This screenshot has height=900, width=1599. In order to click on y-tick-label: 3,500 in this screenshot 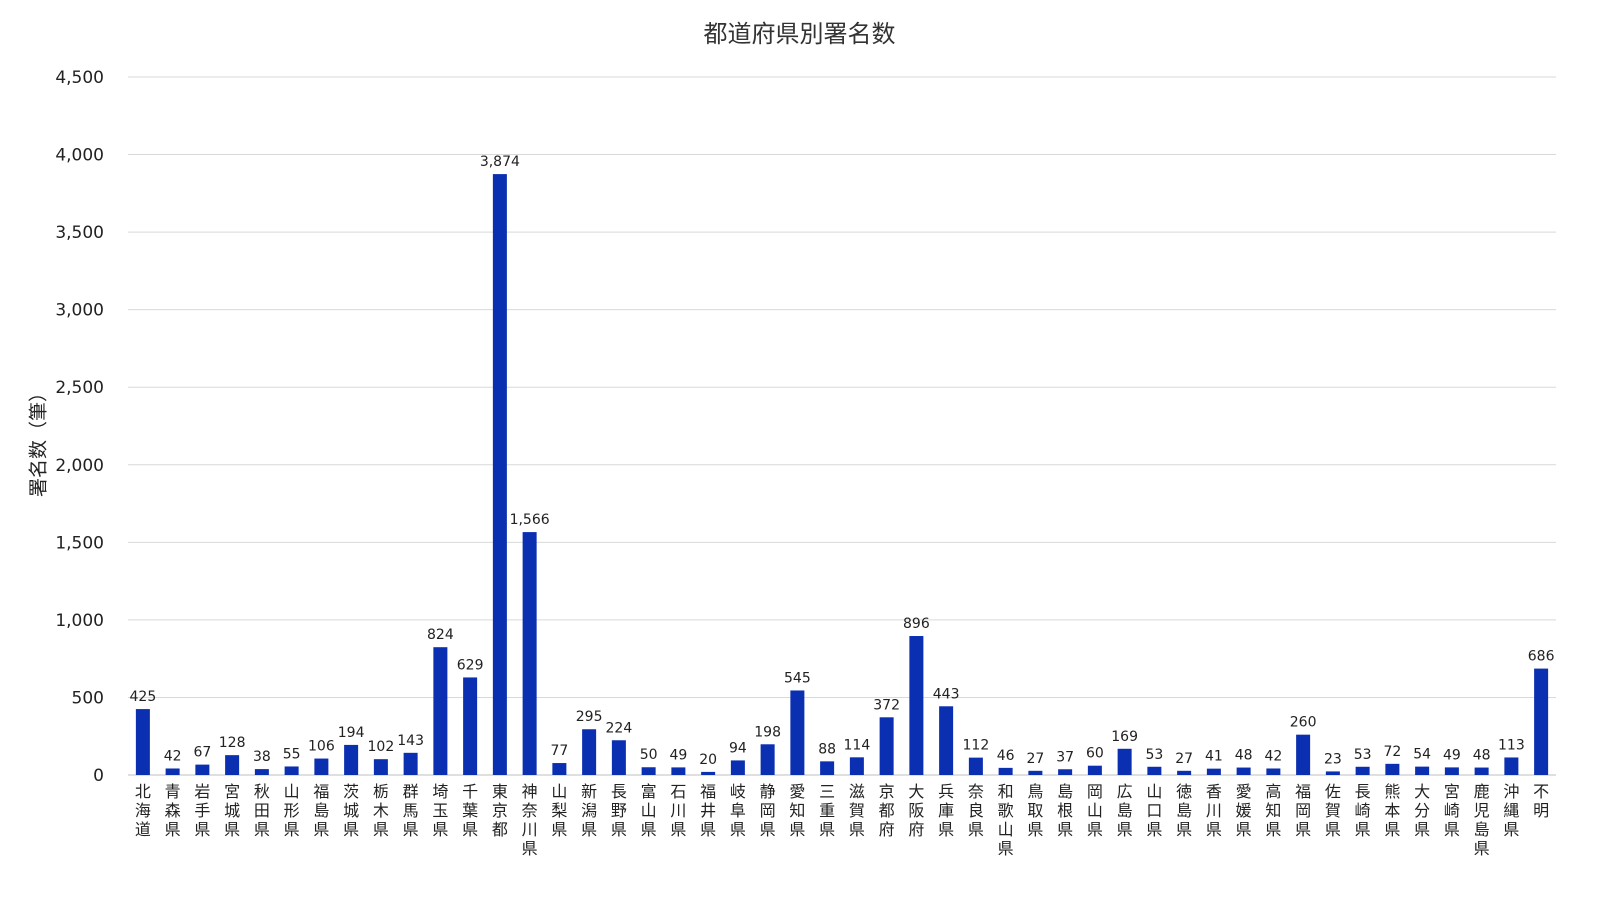, I will do `click(79, 233)`.